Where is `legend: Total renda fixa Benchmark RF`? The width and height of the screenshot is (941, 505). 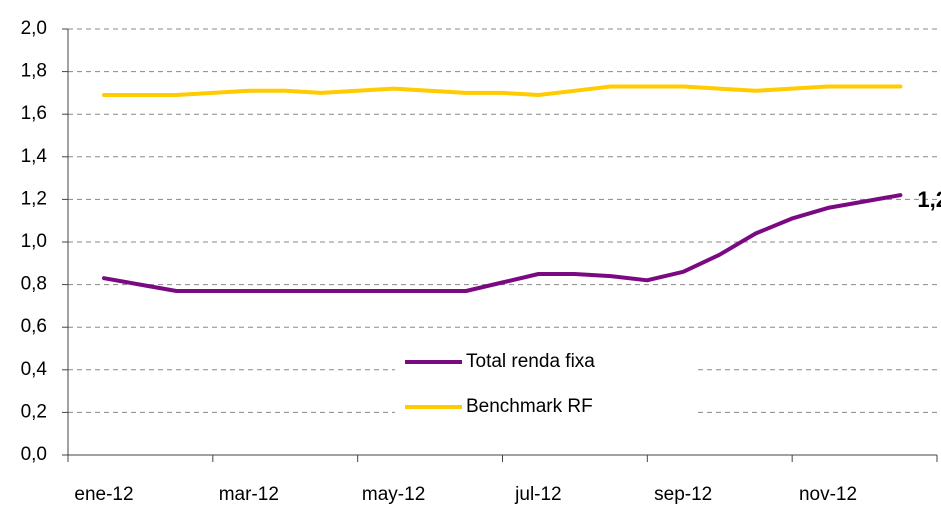
legend: Total renda fixa Benchmark RF is located at coordinates (545, 385).